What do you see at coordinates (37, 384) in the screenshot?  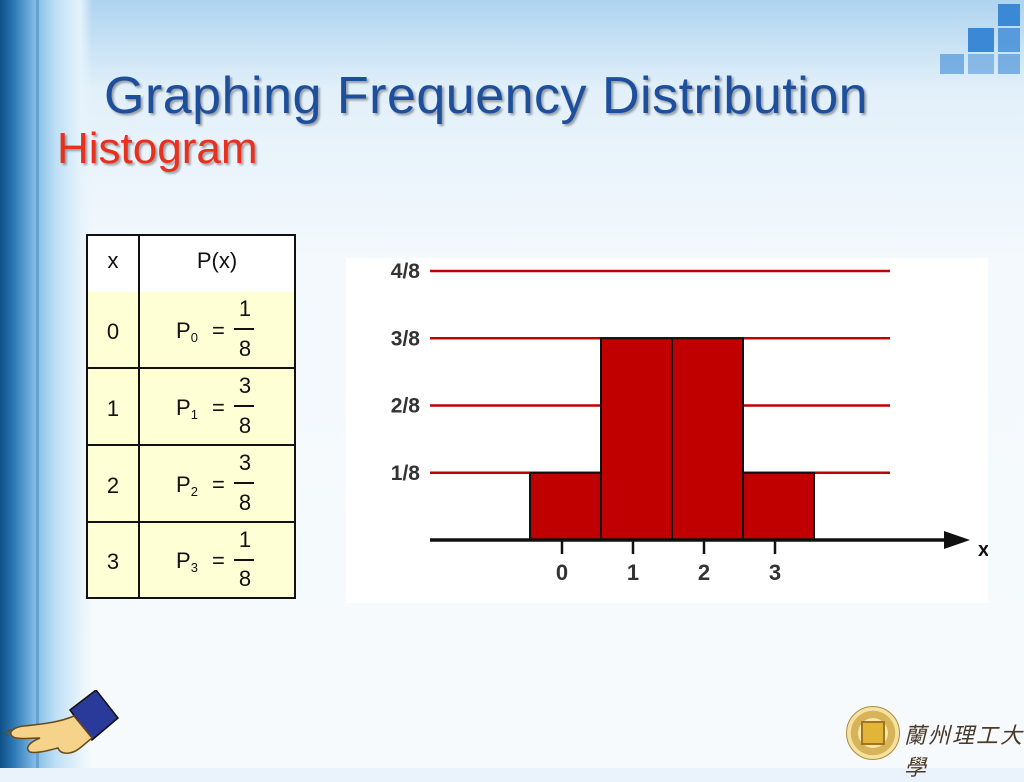 I see `left-decorative-line` at bounding box center [37, 384].